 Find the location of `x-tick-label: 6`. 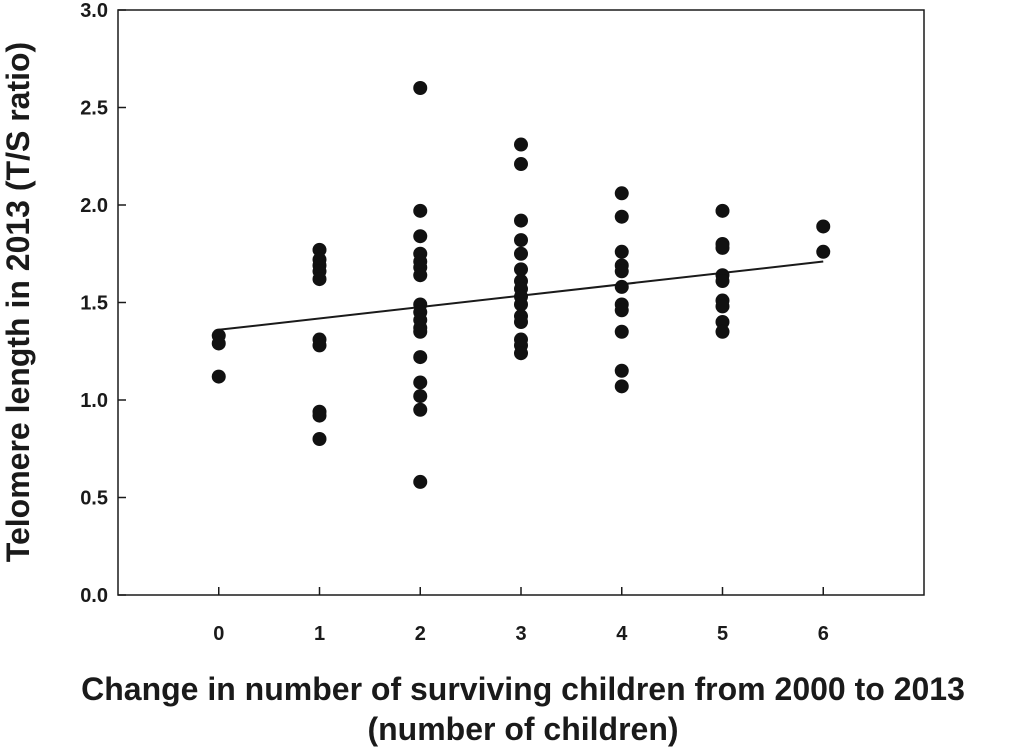

x-tick-label: 6 is located at coordinates (823, 634).